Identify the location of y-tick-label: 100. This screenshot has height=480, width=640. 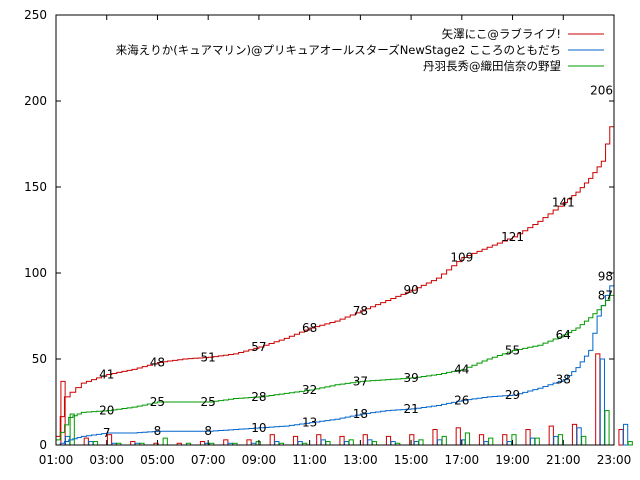
(35, 273).